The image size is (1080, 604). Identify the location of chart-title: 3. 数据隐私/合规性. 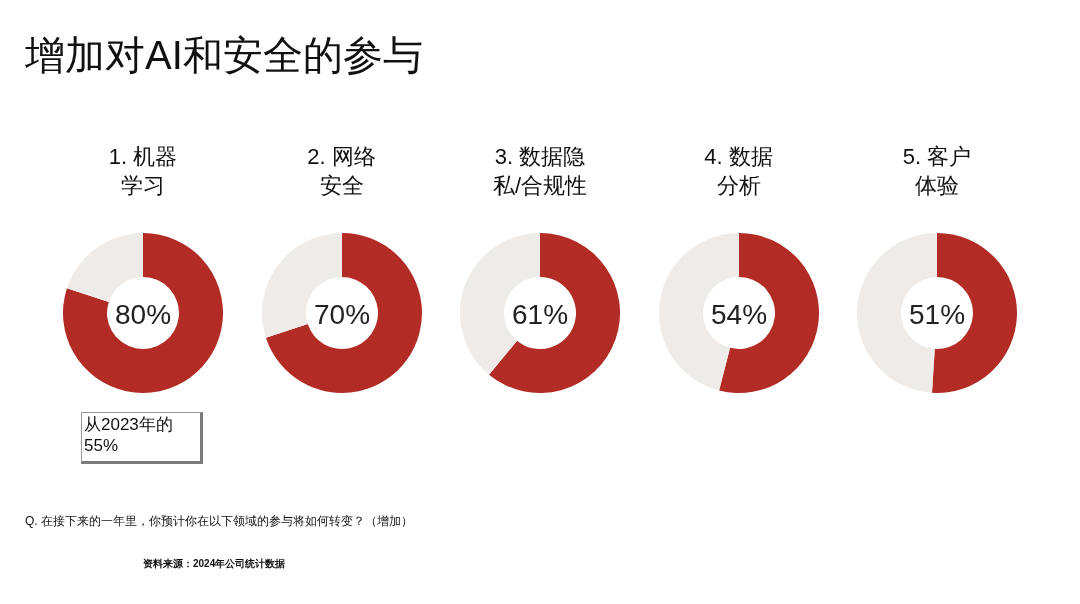
(540, 171).